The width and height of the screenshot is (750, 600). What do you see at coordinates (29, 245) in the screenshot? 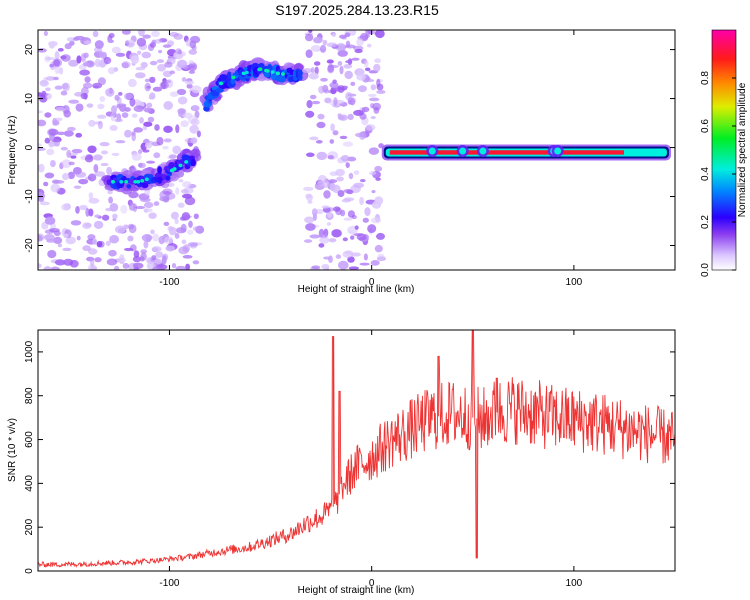
I see `heatmap-y-tick-label: -20` at bounding box center [29, 245].